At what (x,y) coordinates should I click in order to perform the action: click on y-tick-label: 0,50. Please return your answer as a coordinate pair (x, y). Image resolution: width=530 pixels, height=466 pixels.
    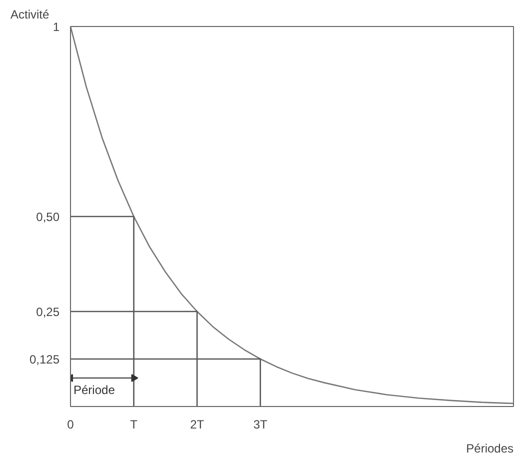
    Looking at the image, I should click on (48, 217).